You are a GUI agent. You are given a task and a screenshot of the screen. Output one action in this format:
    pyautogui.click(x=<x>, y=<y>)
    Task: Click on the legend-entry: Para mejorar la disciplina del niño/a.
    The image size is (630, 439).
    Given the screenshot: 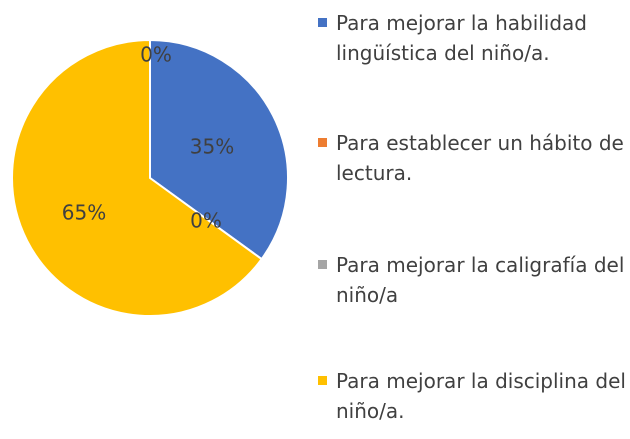 What is the action you would take?
    pyautogui.click(x=474, y=396)
    